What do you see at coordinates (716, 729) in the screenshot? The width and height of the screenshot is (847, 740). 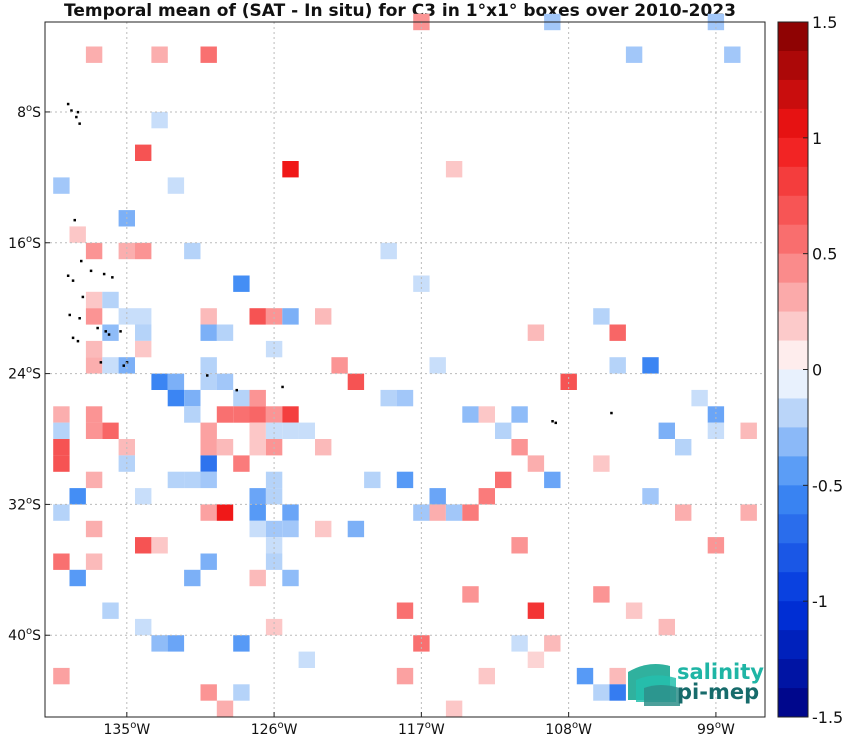 I see `x-tick-label: 99oW` at bounding box center [716, 729].